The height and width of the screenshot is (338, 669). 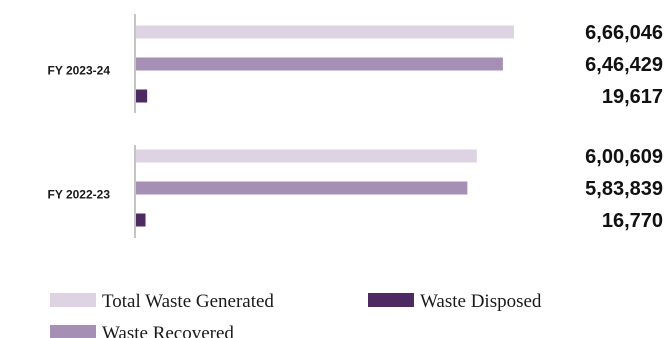 What do you see at coordinates (624, 157) in the screenshot?
I see `data-label: 6,00,609` at bounding box center [624, 157].